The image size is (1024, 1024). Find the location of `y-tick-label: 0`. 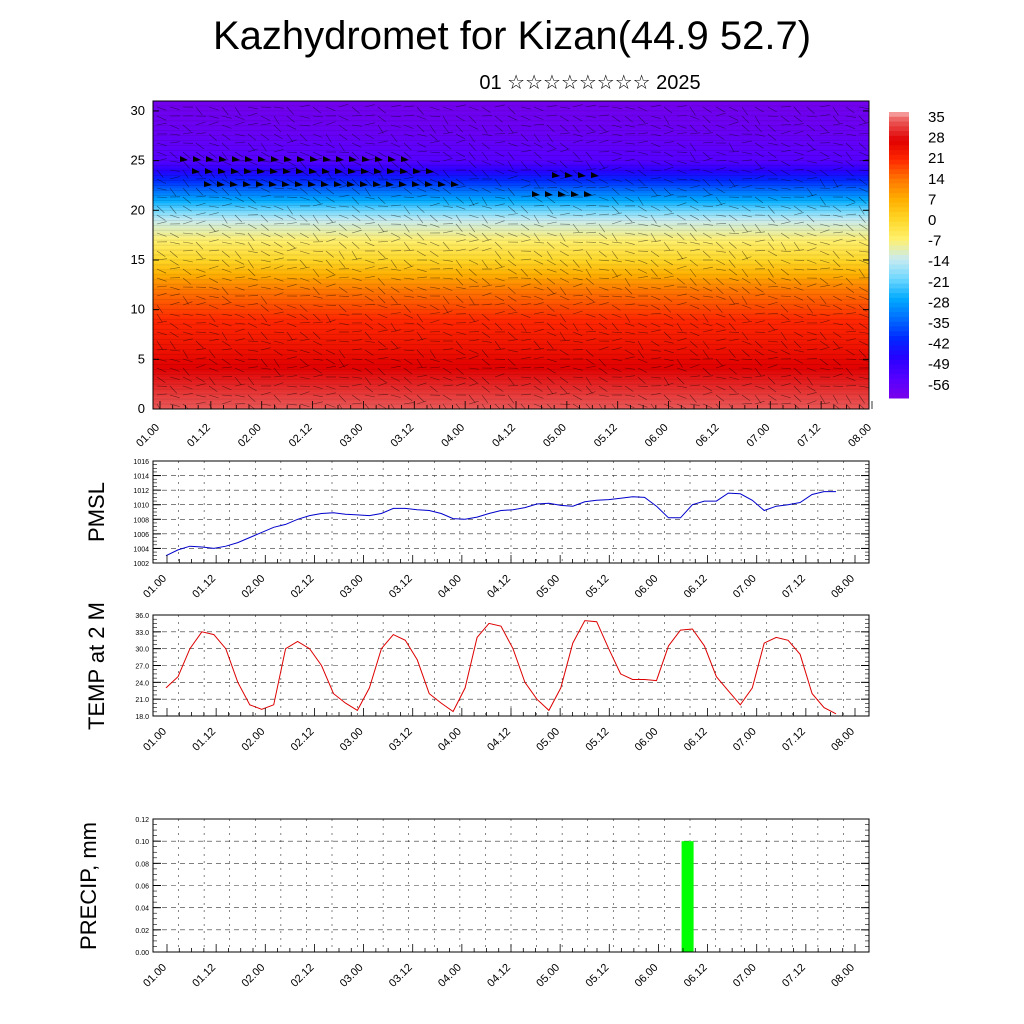

y-tick-label: 0 is located at coordinates (141, 408).